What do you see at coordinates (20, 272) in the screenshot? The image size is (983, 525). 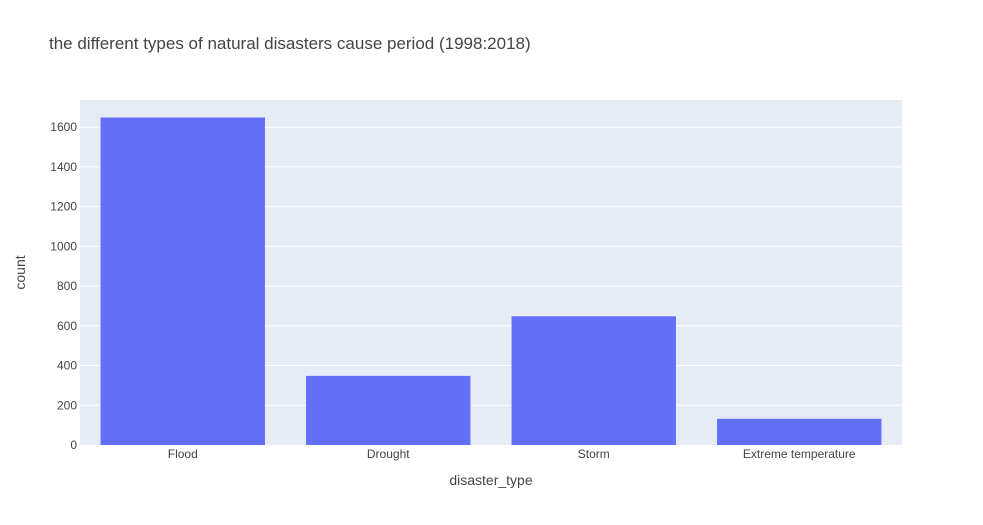 I see `y-axis-title: count` at bounding box center [20, 272].